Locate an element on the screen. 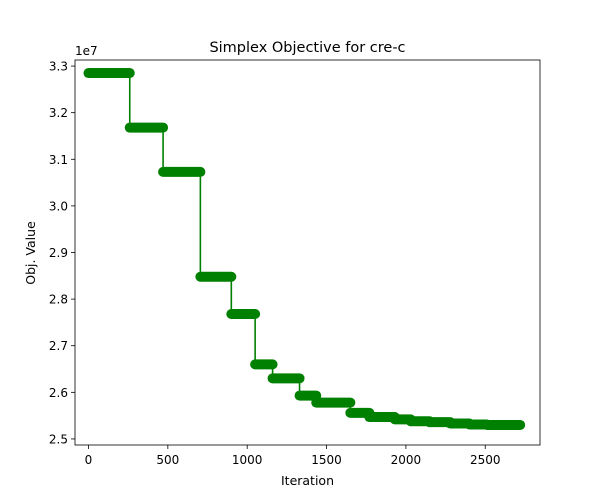  x-tick-label: 1000 is located at coordinates (247, 460).